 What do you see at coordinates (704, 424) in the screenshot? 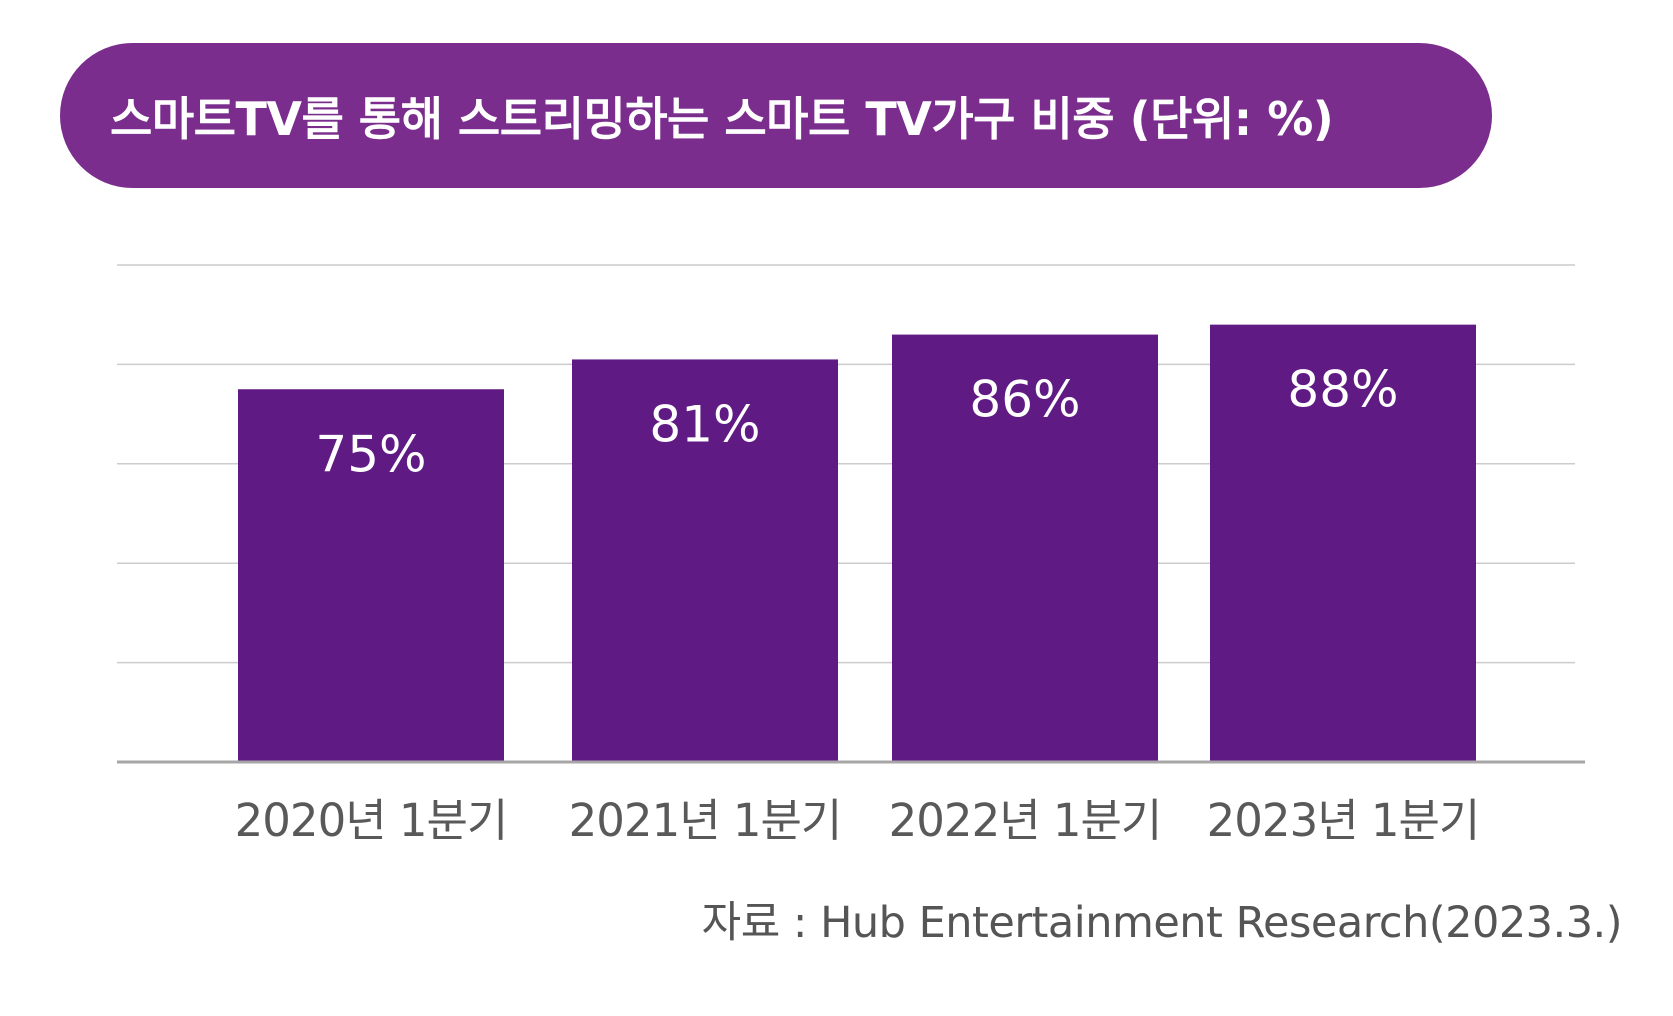
I see `bar-value-label: 81%` at bounding box center [704, 424].